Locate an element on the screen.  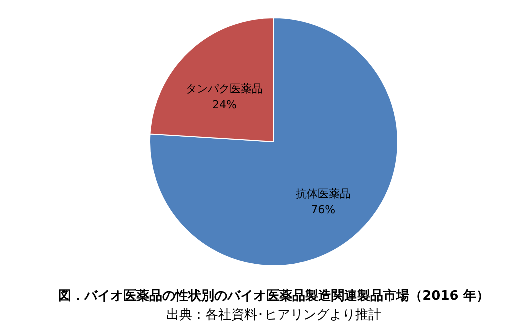
source-note: 出典：各社資料･ヒアリングより推計 is located at coordinates (274, 315).